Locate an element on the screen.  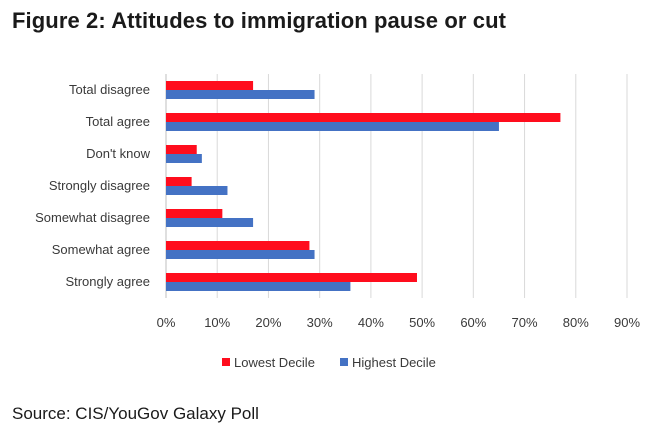
x-tick-label-90: 90% is located at coordinates (627, 322).